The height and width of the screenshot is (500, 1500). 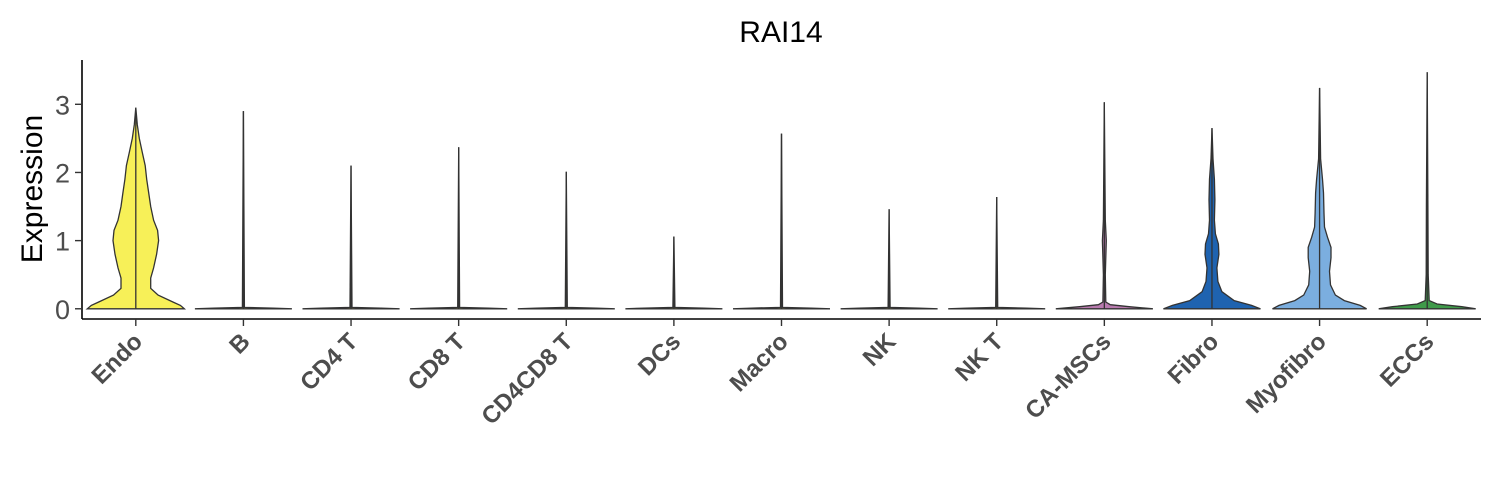 What do you see at coordinates (759, 362) in the screenshot?
I see `x-tick-label: Macro` at bounding box center [759, 362].